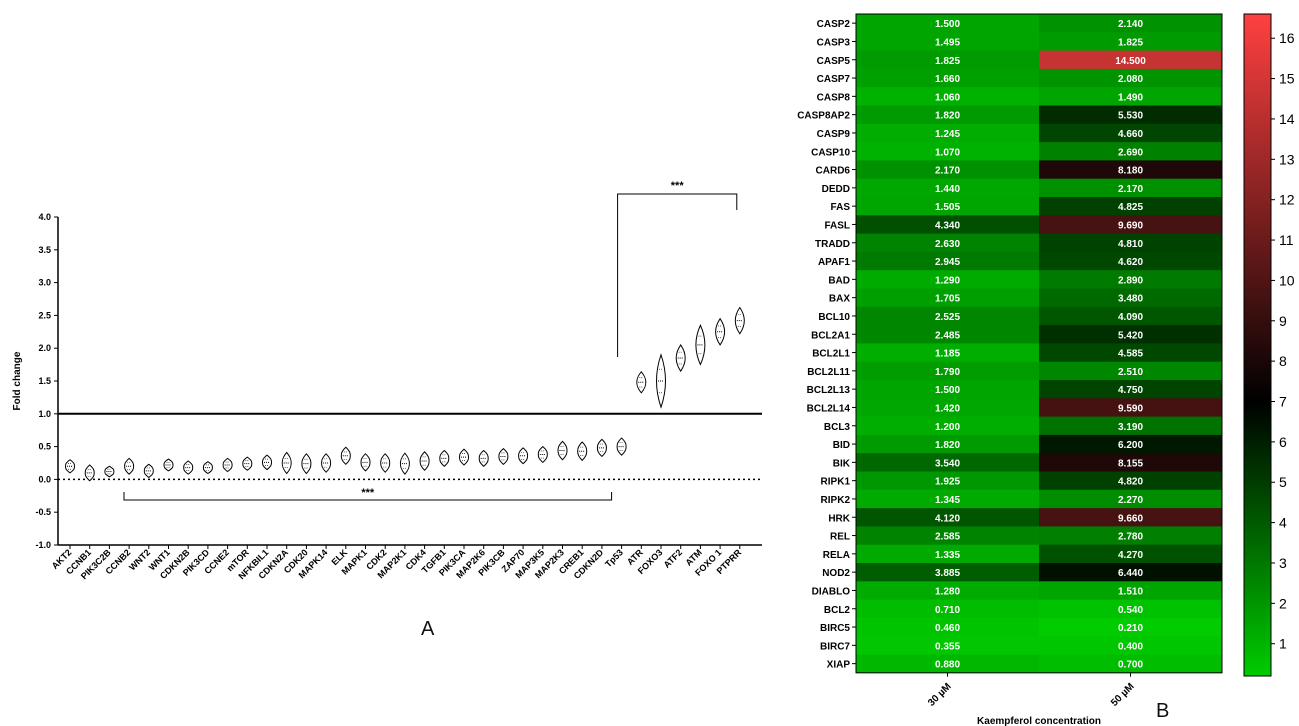  What do you see at coordinates (44, 447) in the screenshot?
I see `y-tick-label: 0.5` at bounding box center [44, 447].